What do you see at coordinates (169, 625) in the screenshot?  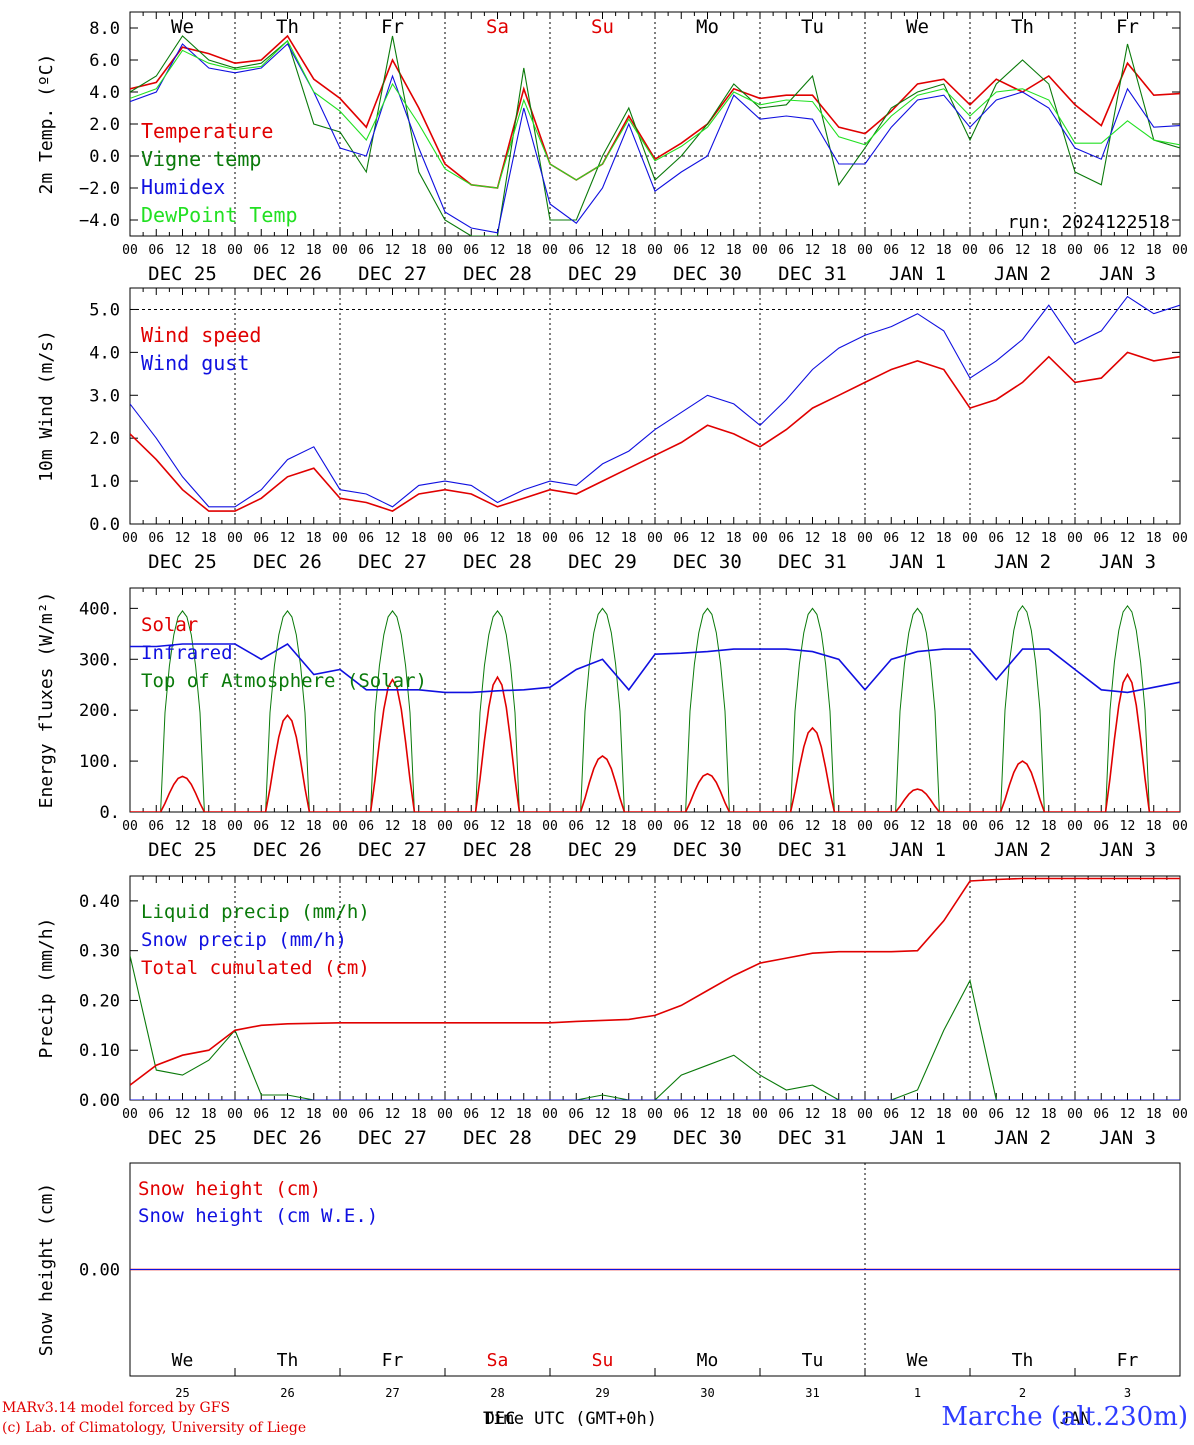 I see `legend-solar: Solar` at bounding box center [169, 625].